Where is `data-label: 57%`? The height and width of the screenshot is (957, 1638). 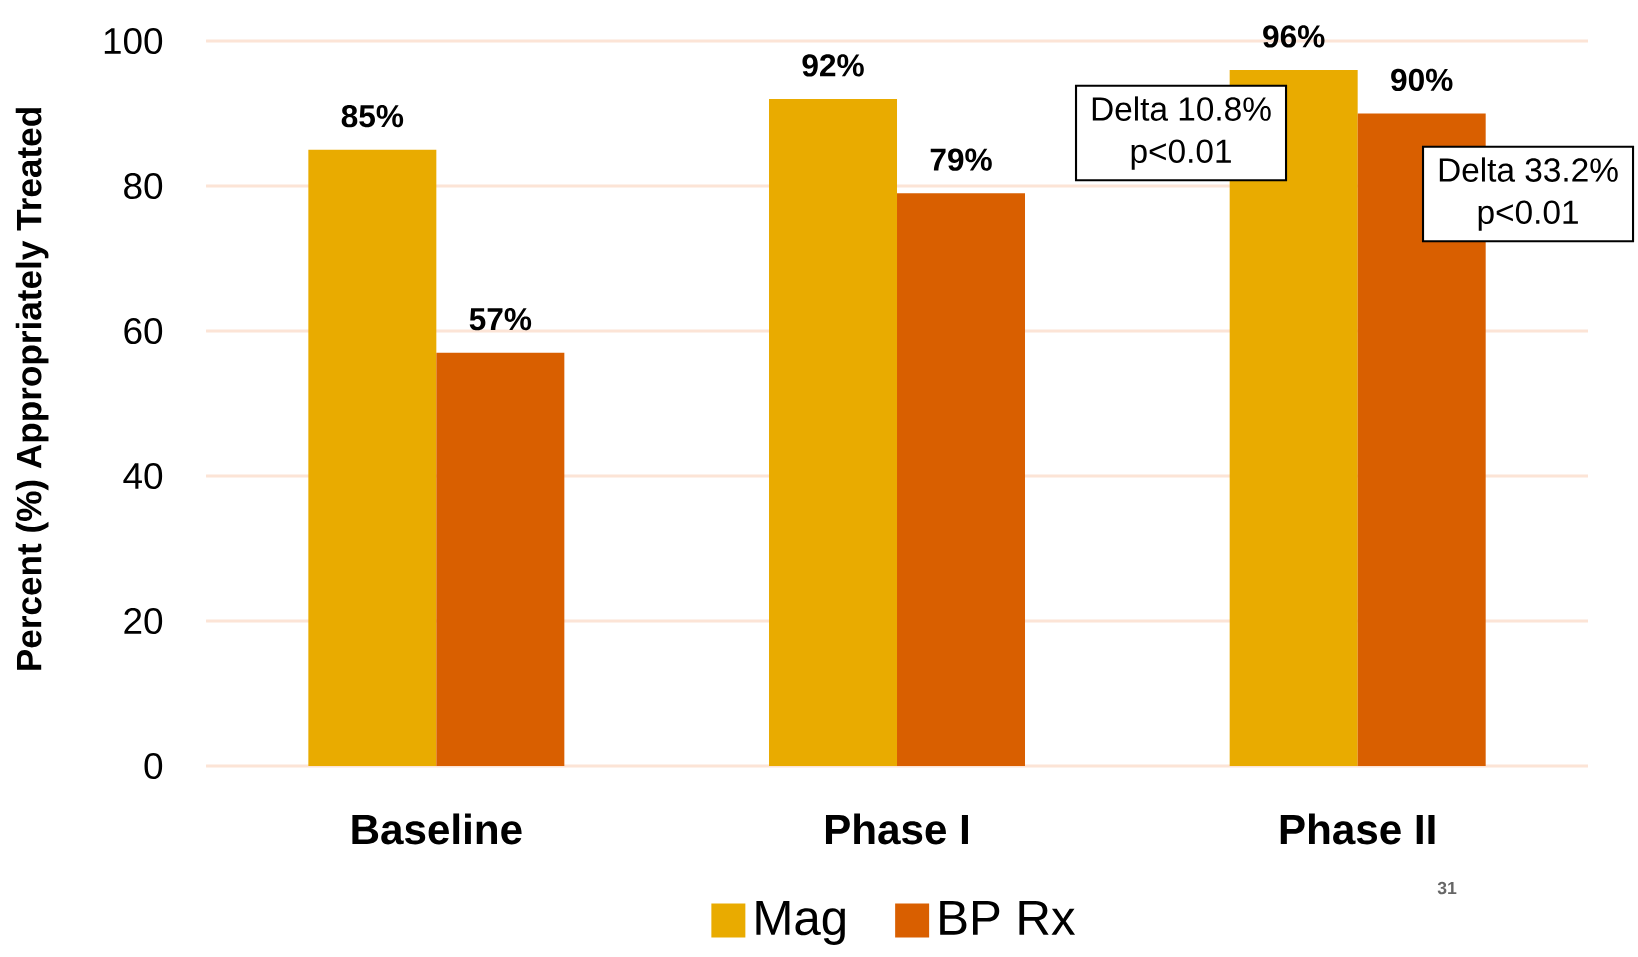
data-label: 57% is located at coordinates (500, 319).